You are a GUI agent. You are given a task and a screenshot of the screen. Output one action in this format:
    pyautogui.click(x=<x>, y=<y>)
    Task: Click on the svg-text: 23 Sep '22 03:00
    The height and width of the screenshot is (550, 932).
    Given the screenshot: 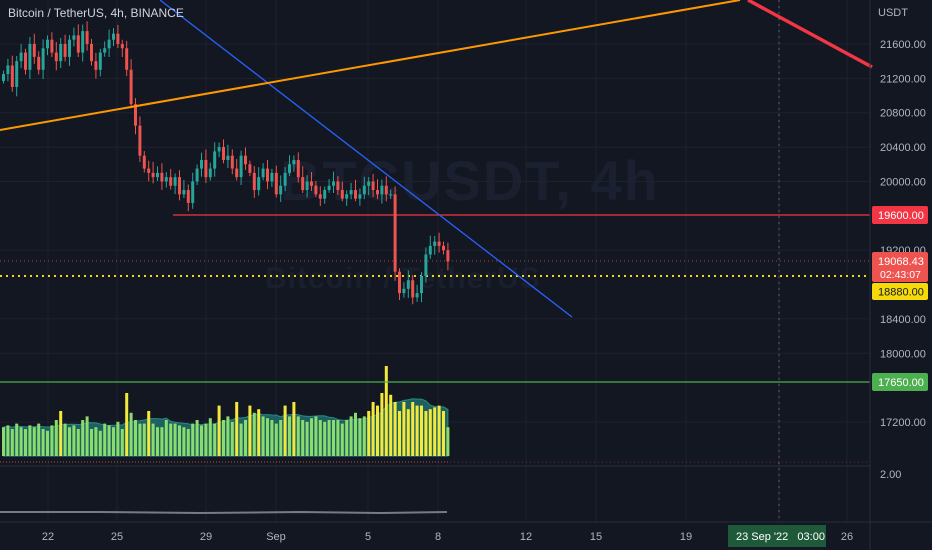 What is the action you would take?
    pyautogui.click(x=780, y=537)
    